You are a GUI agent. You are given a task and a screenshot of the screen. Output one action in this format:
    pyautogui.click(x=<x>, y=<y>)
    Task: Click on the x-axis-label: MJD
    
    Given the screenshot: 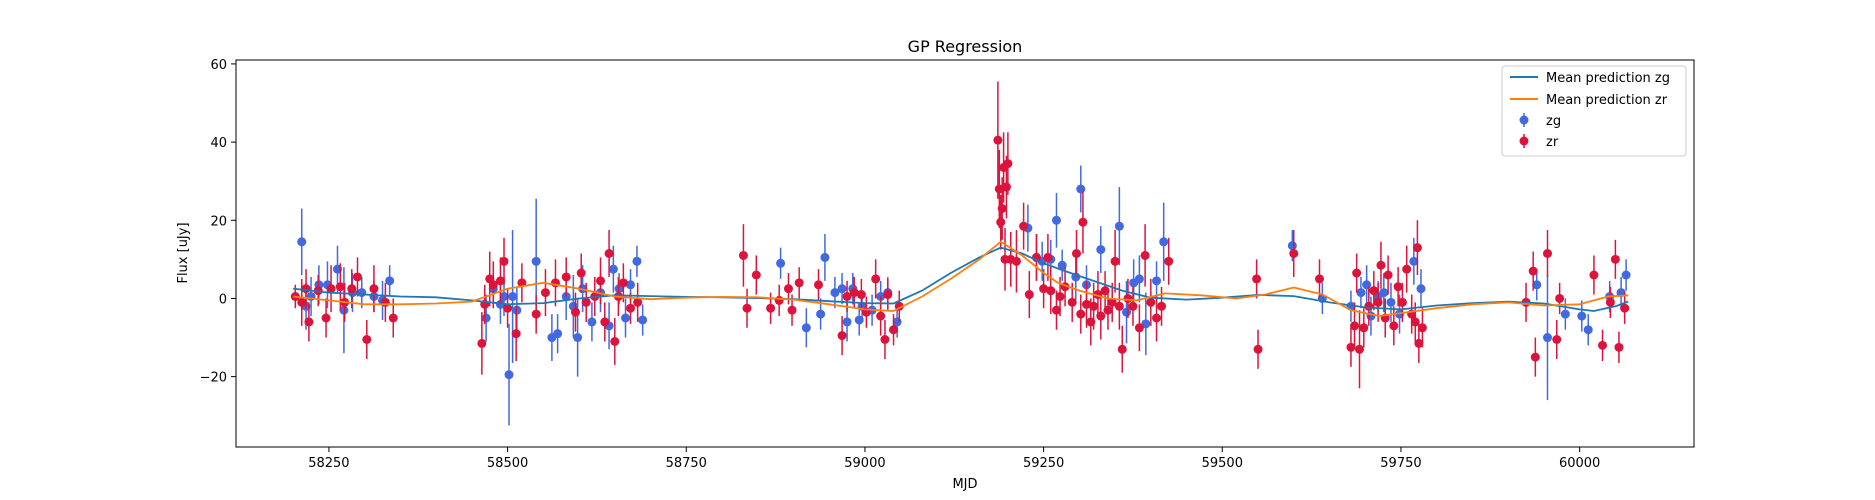 What is the action you would take?
    pyautogui.click(x=964, y=484)
    